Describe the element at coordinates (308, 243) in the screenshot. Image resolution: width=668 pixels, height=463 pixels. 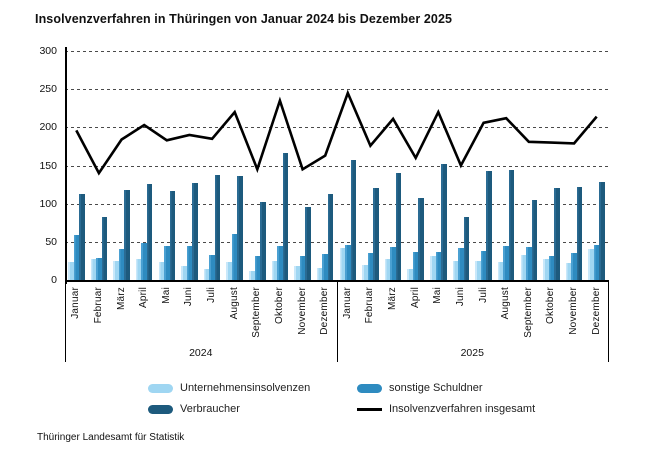
I see `bar-verbraucher-m11` at that location.